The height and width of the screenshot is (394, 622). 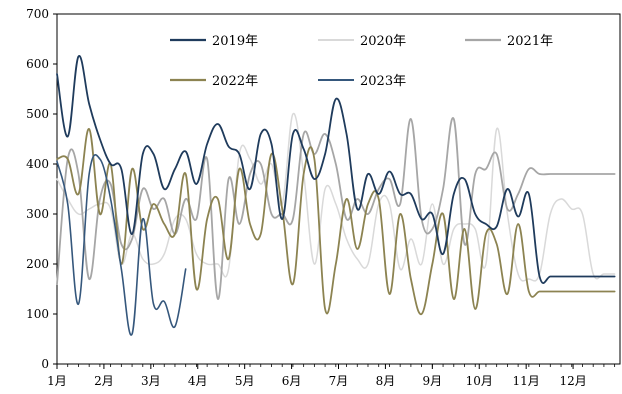 What do you see at coordinates (526, 381) in the screenshot?
I see `x-tick-label: 11月` at bounding box center [526, 381].